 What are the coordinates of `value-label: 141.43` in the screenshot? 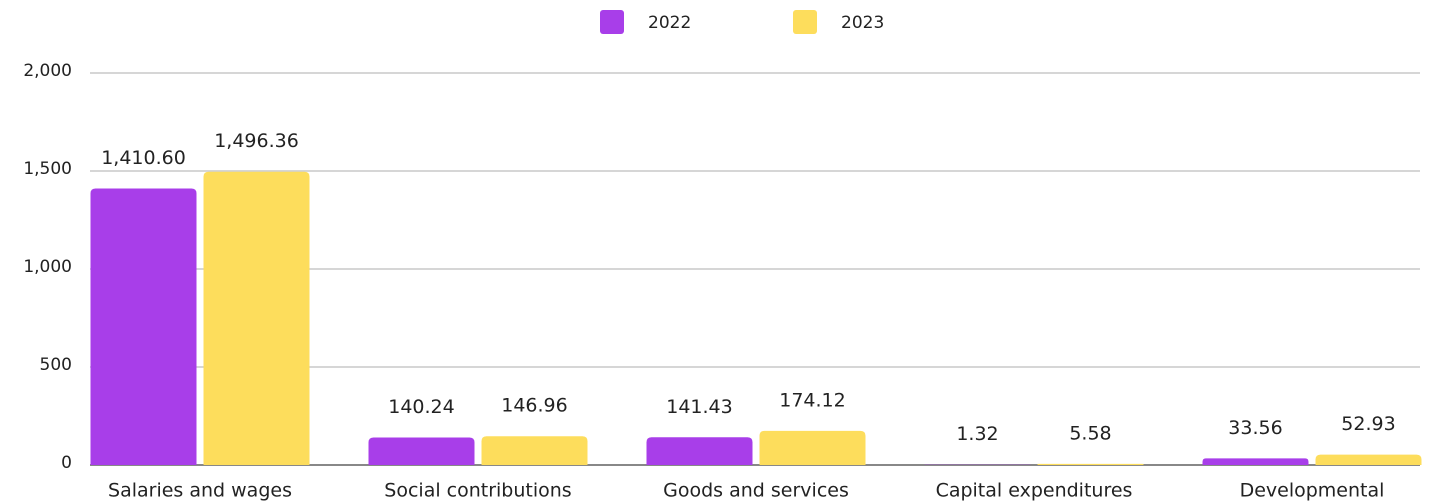 It's located at (699, 407).